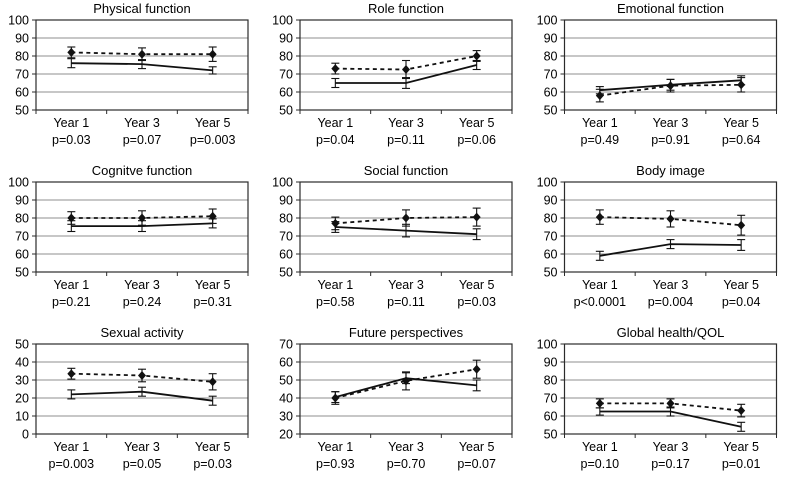 This screenshot has height=486, width=793. Describe the element at coordinates (671, 302) in the screenshot. I see `p-value-label: p=0.004` at that location.